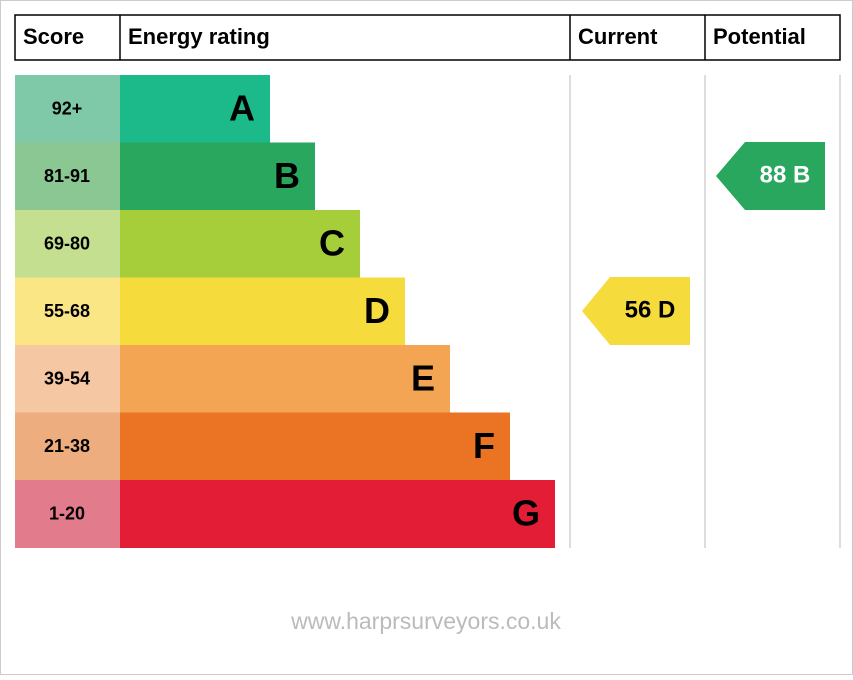  I want to click on current-arrow, so click(636, 311).